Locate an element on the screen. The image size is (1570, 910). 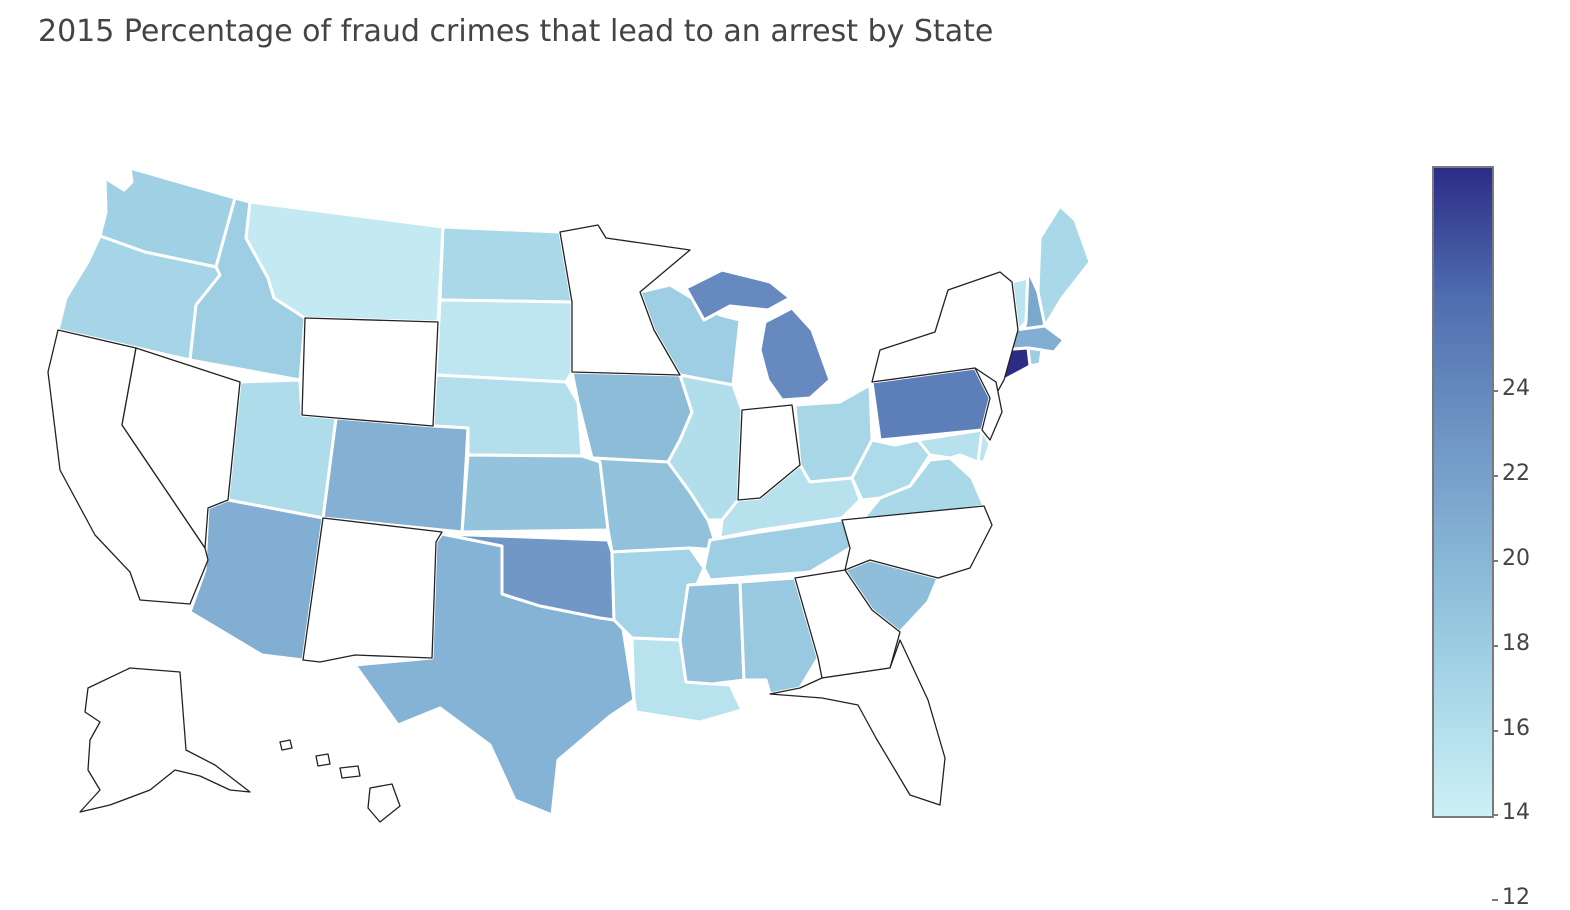
colorbar-tick-label: 20 is located at coordinates (1516, 558).